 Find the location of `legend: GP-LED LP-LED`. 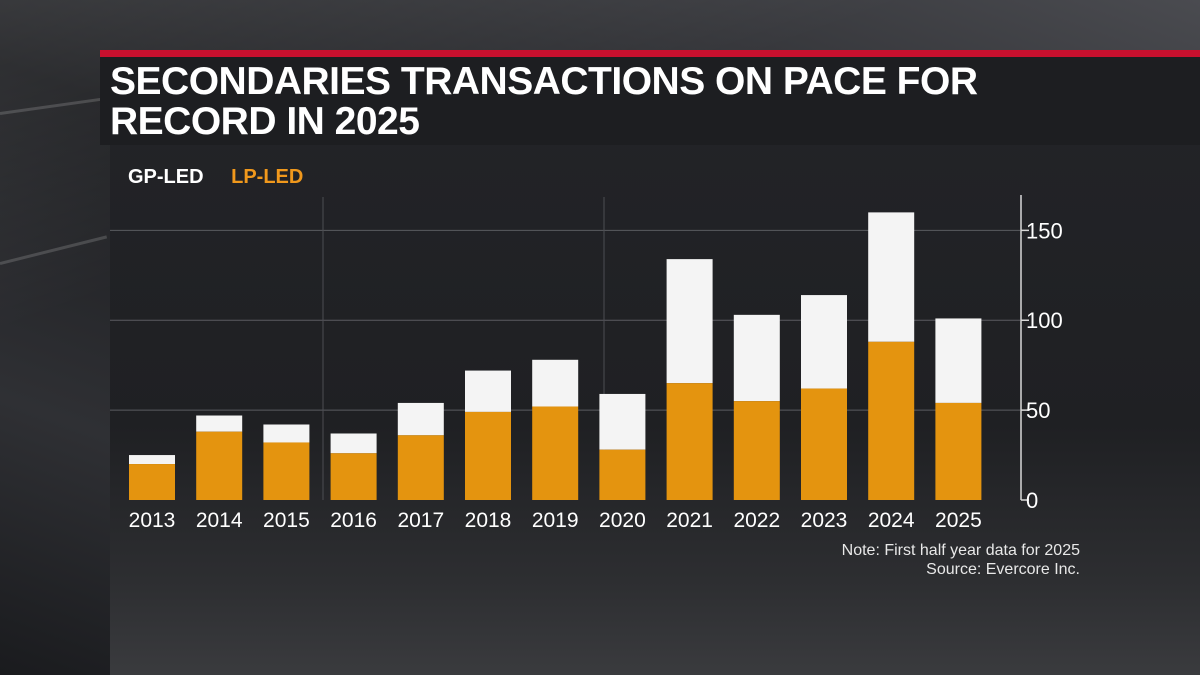

legend: GP-LED LP-LED is located at coordinates (226, 177).